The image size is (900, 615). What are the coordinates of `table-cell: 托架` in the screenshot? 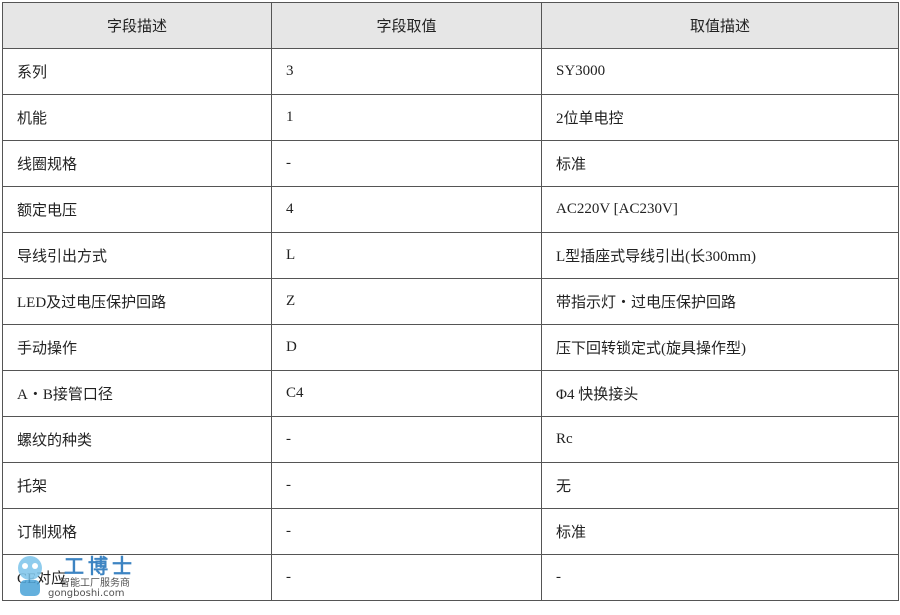 It's located at (137, 485).